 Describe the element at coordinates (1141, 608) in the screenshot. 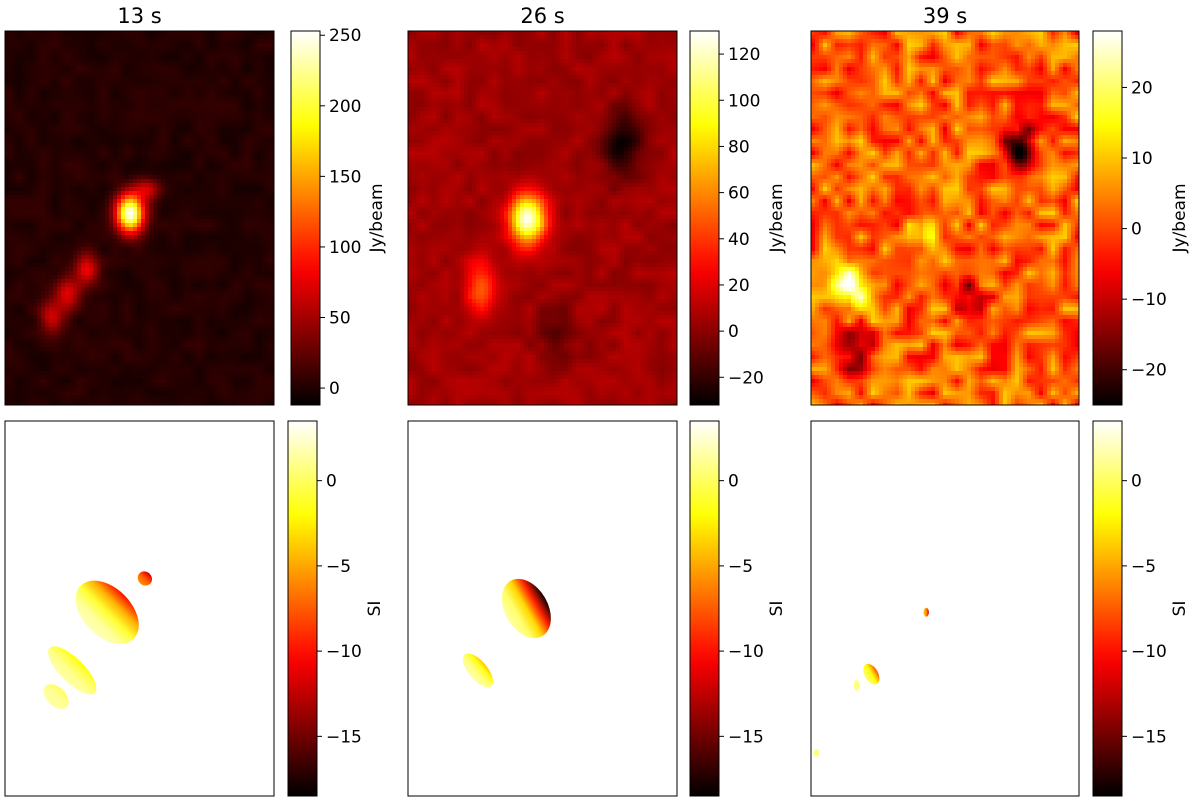

I see `colorbar-6: −15 −10 −5 0 SI` at that location.